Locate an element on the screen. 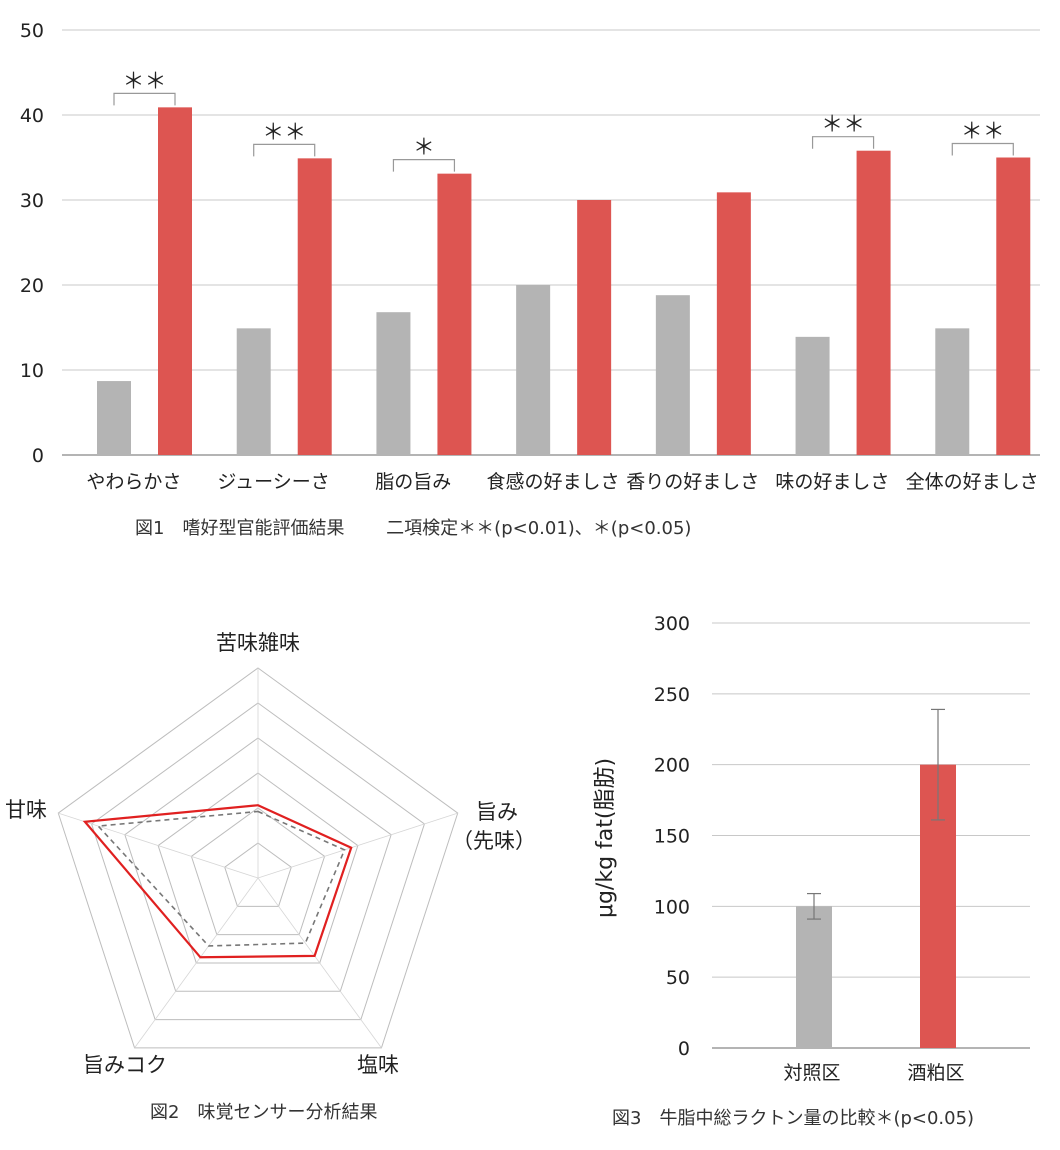  fig3-y-tick-label: 200 is located at coordinates (672, 766).